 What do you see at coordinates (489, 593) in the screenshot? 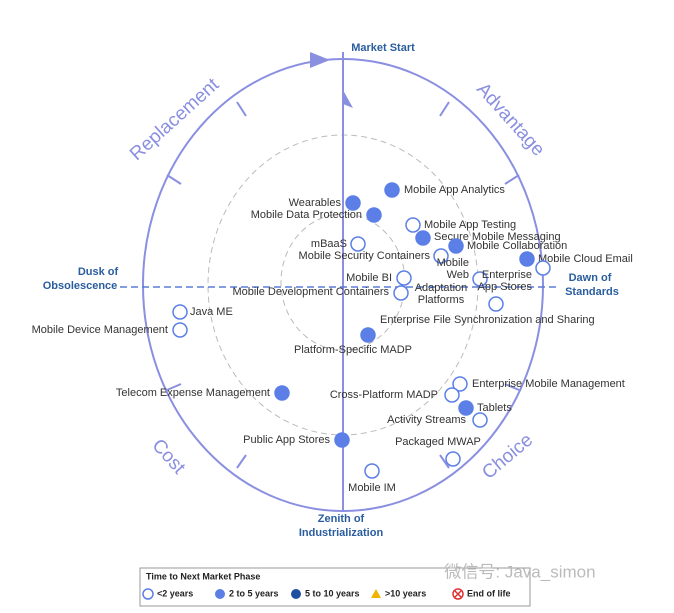
I see `legend-label: End of life` at bounding box center [489, 593].